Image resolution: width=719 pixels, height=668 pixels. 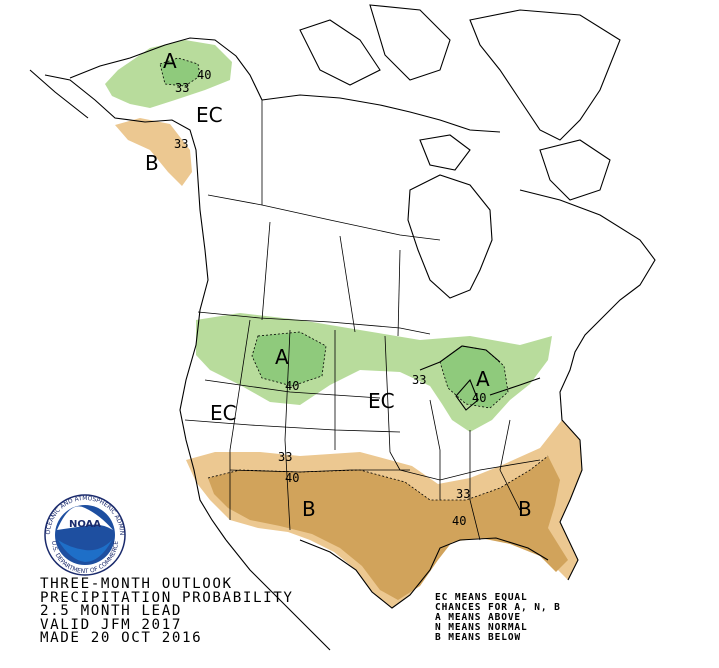 I want to click on legend-normal: N MEANS NORMAL, so click(x=481, y=627).